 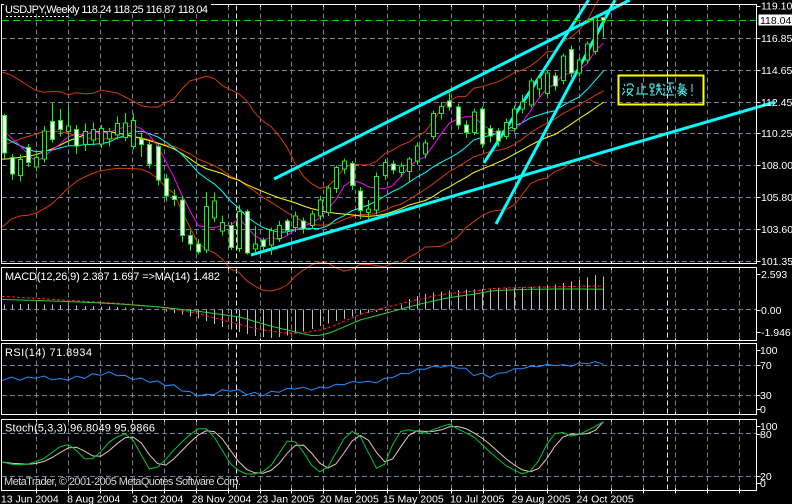 What do you see at coordinates (766, 477) in the screenshot?
I see `svg-text: 20` at bounding box center [766, 477].